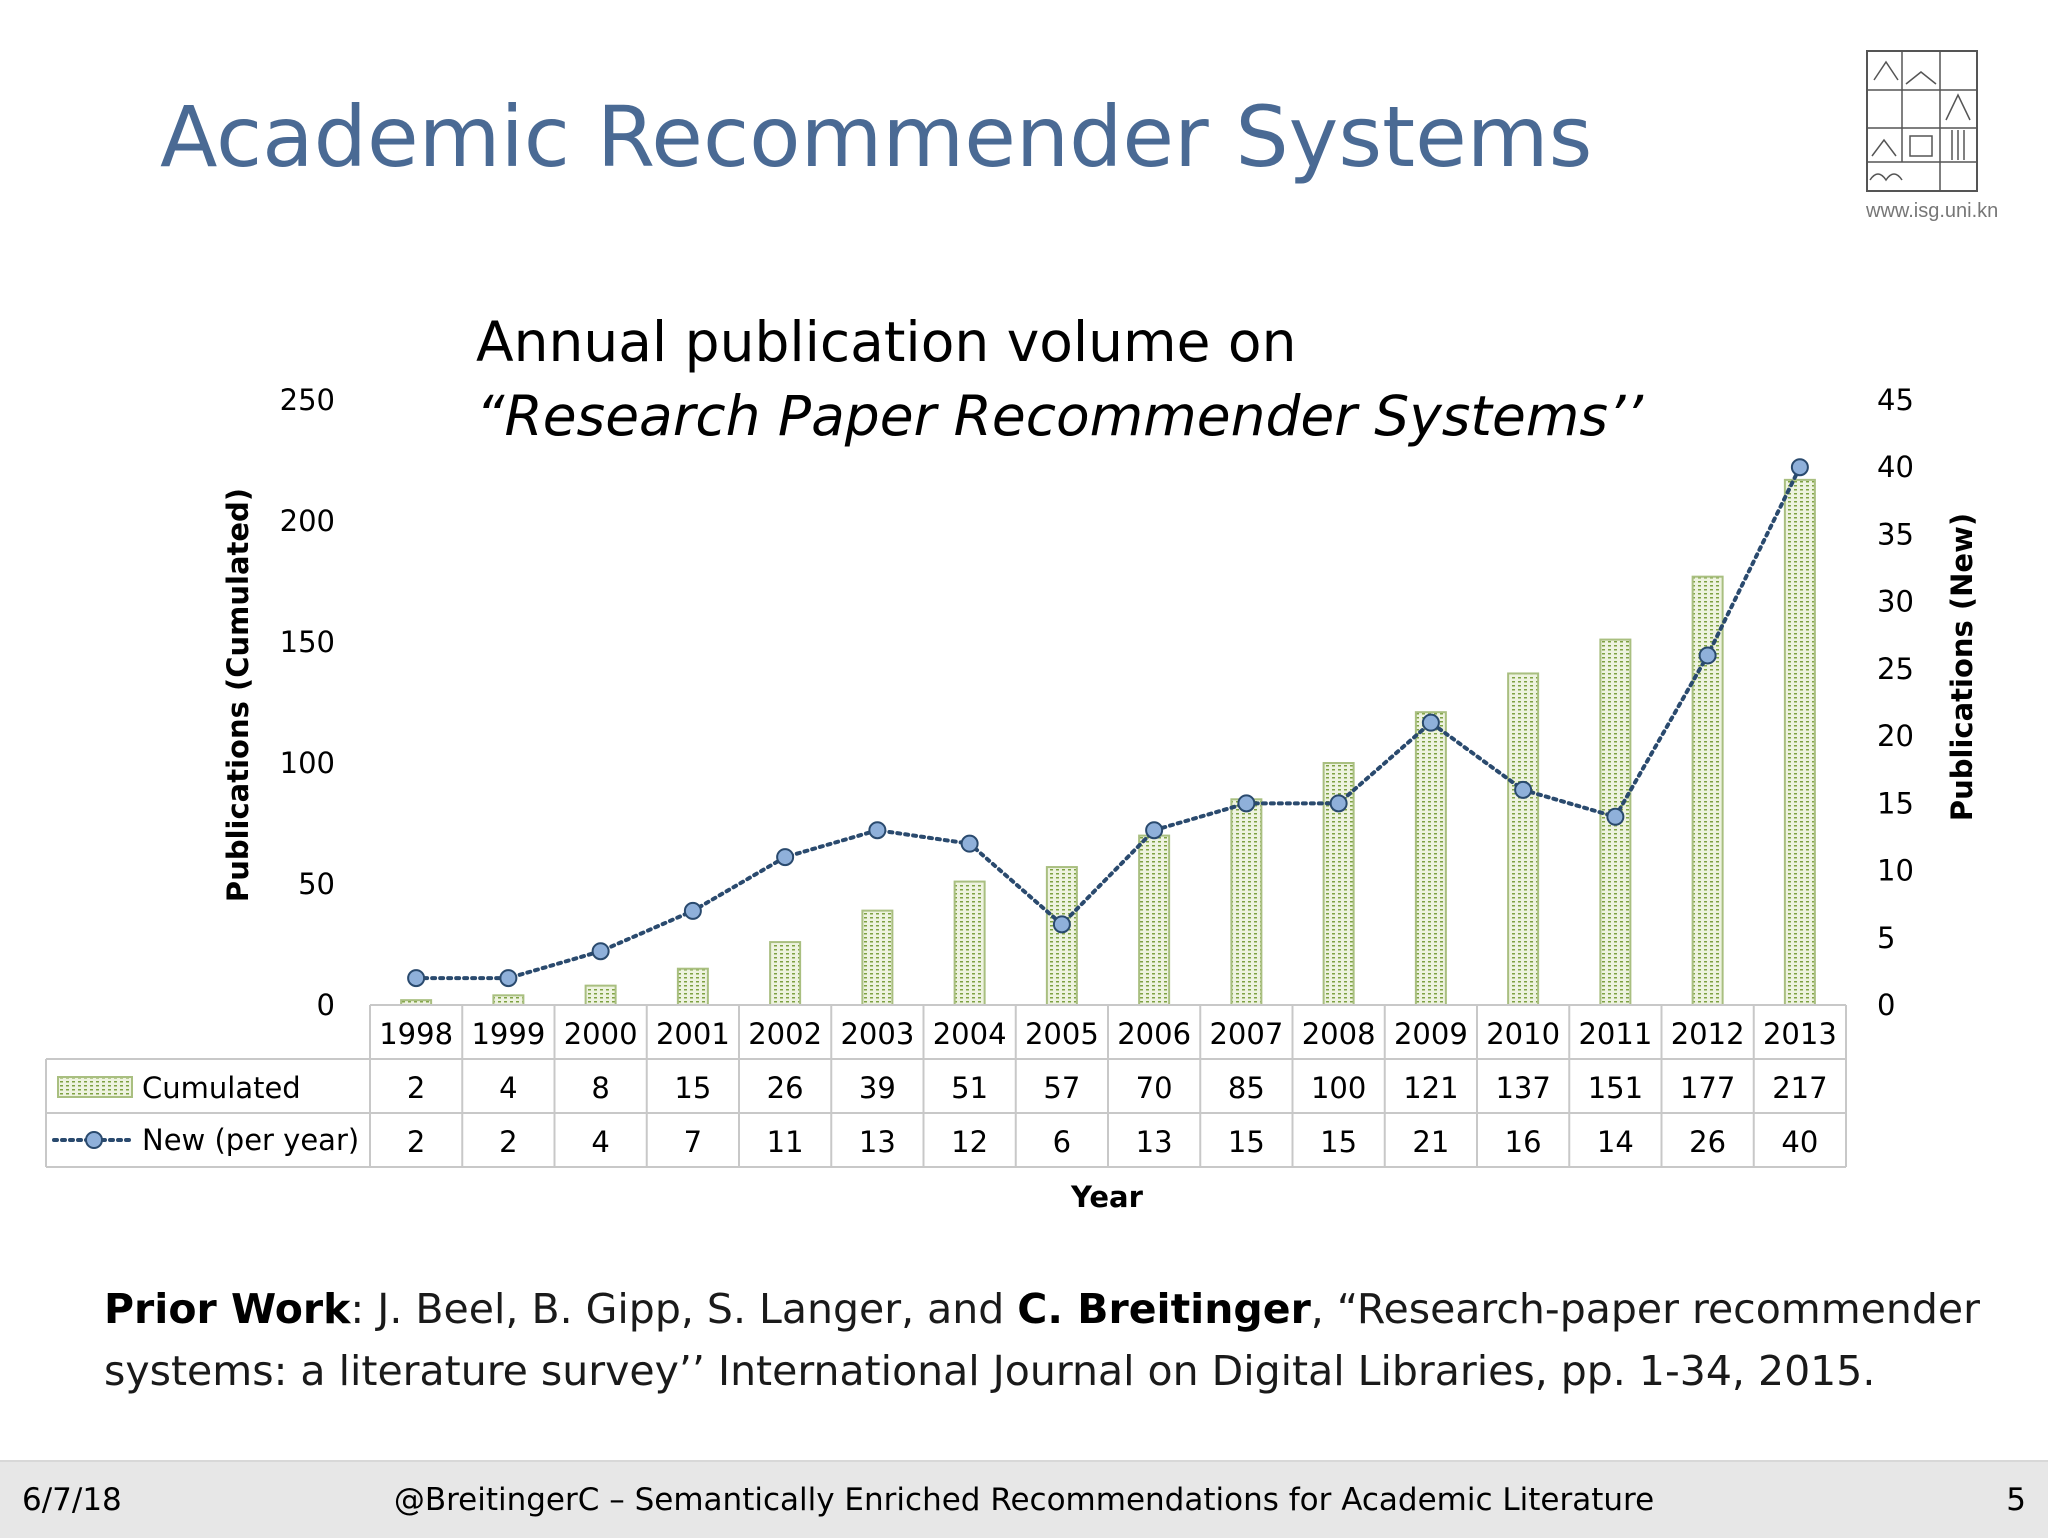 This screenshot has height=1538, width=2048. Describe the element at coordinates (1062, 1034) in the screenshot. I see `x-tick-label: 2005` at that location.